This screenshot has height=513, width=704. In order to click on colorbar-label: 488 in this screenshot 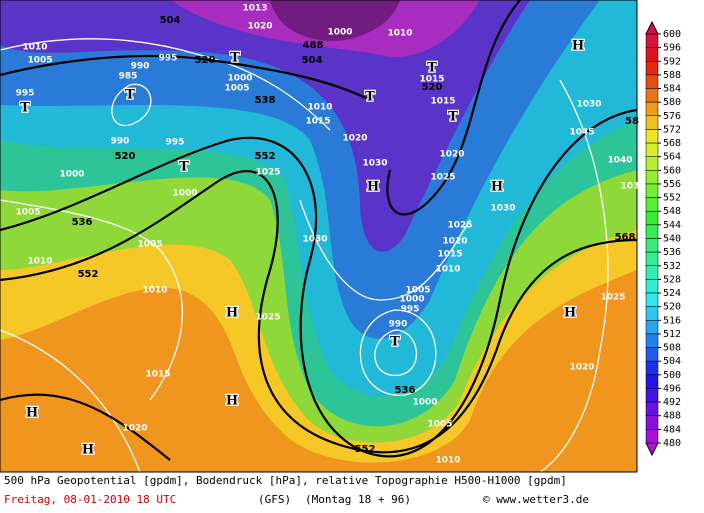, I will do `click(672, 416)`.